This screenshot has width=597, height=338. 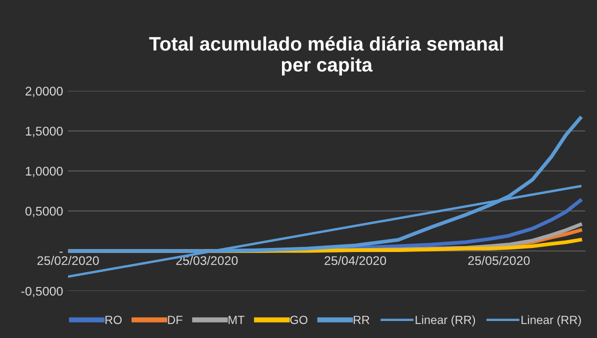 What do you see at coordinates (44, 172) in the screenshot?
I see `y-tick-label: 1,0000` at bounding box center [44, 172].